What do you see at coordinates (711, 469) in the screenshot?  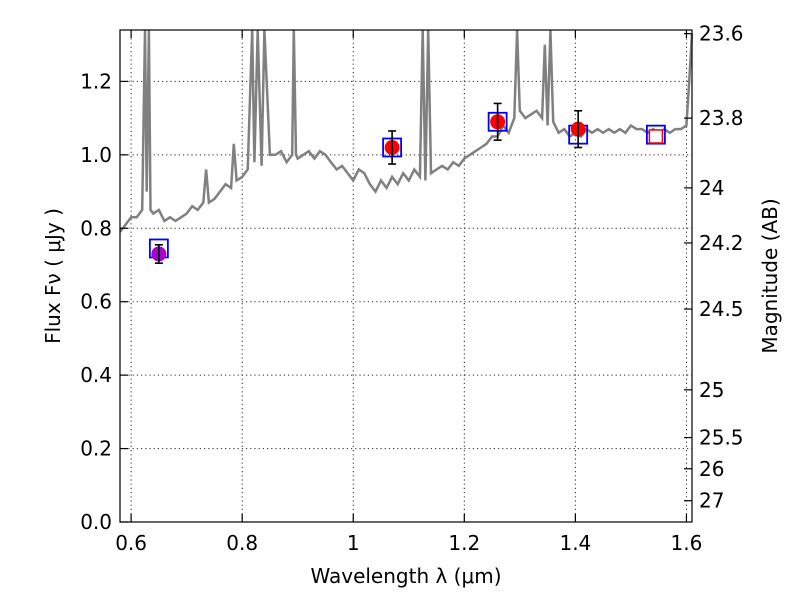 I see `right-tick-label: 26` at bounding box center [711, 469].